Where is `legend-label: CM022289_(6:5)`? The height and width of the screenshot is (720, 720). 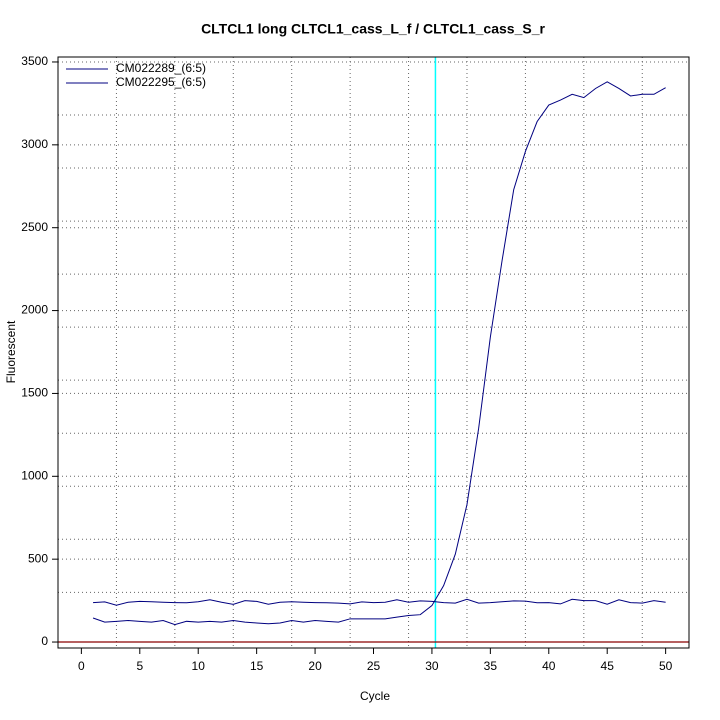 legend-label: CM022289_(6:5) is located at coordinates (161, 68).